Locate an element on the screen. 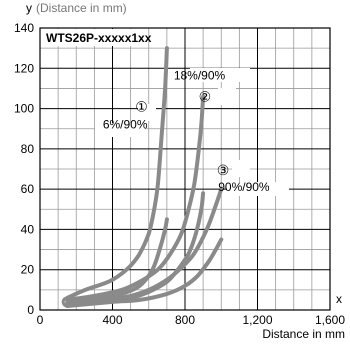  y-tick-label: 40 is located at coordinates (28, 229).